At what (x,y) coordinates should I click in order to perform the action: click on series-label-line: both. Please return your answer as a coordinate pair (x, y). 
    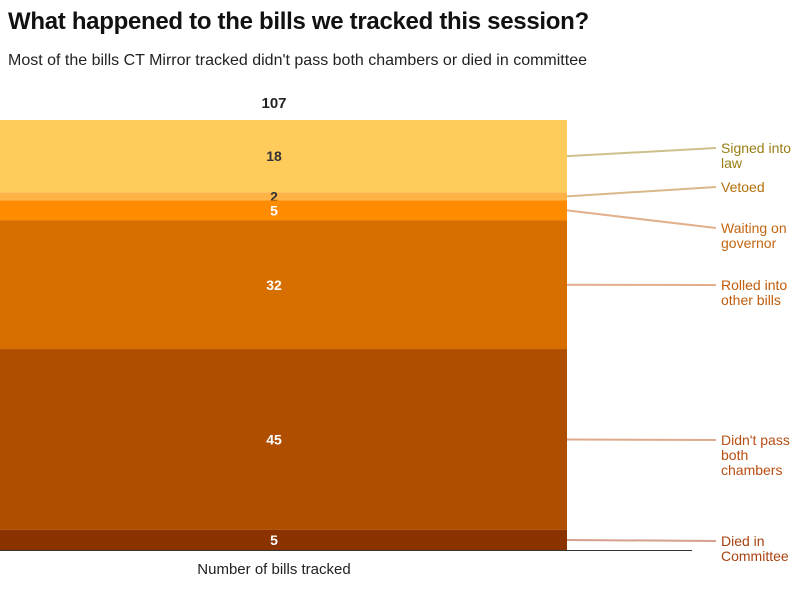
    Looking at the image, I should click on (734, 455).